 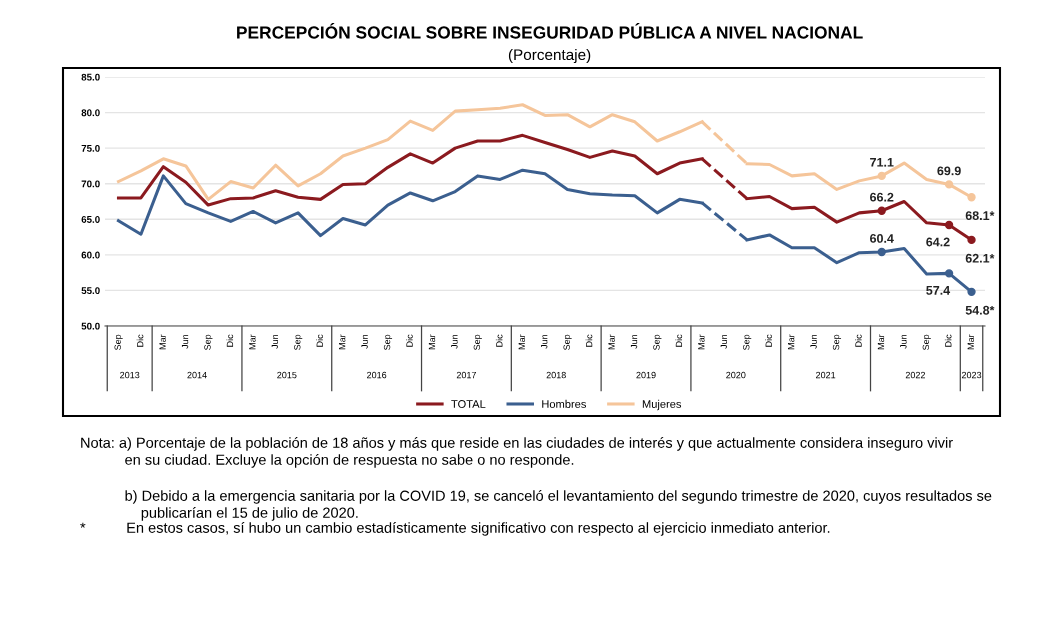 What do you see at coordinates (130, 375) in the screenshot?
I see `text: 2013` at bounding box center [130, 375].